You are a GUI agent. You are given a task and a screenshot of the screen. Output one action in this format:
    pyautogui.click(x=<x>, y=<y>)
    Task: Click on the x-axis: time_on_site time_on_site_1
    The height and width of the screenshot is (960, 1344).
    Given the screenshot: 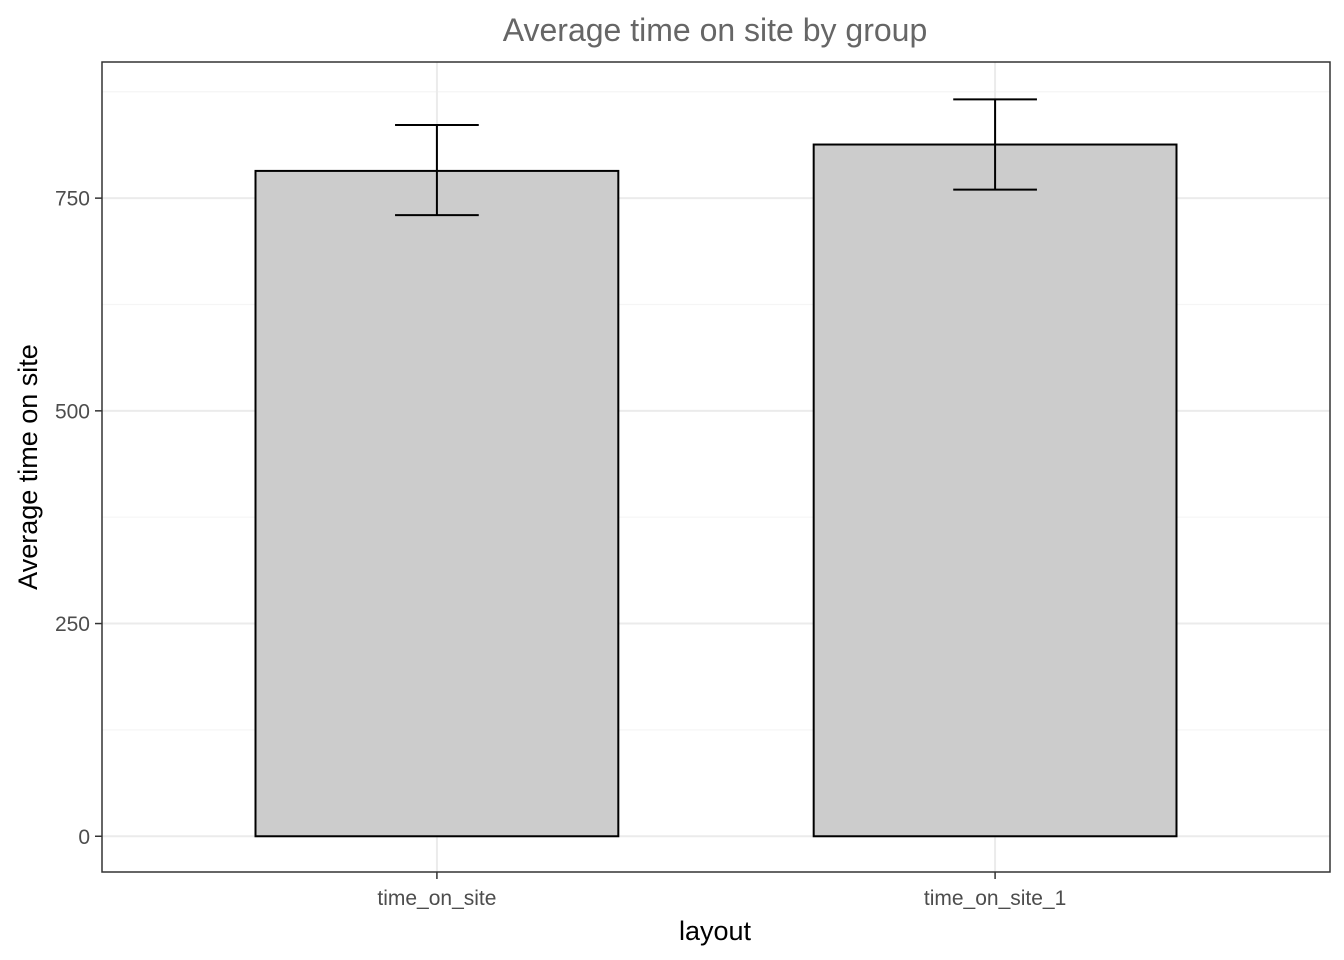 What is the action you would take?
    pyautogui.click(x=721, y=891)
    